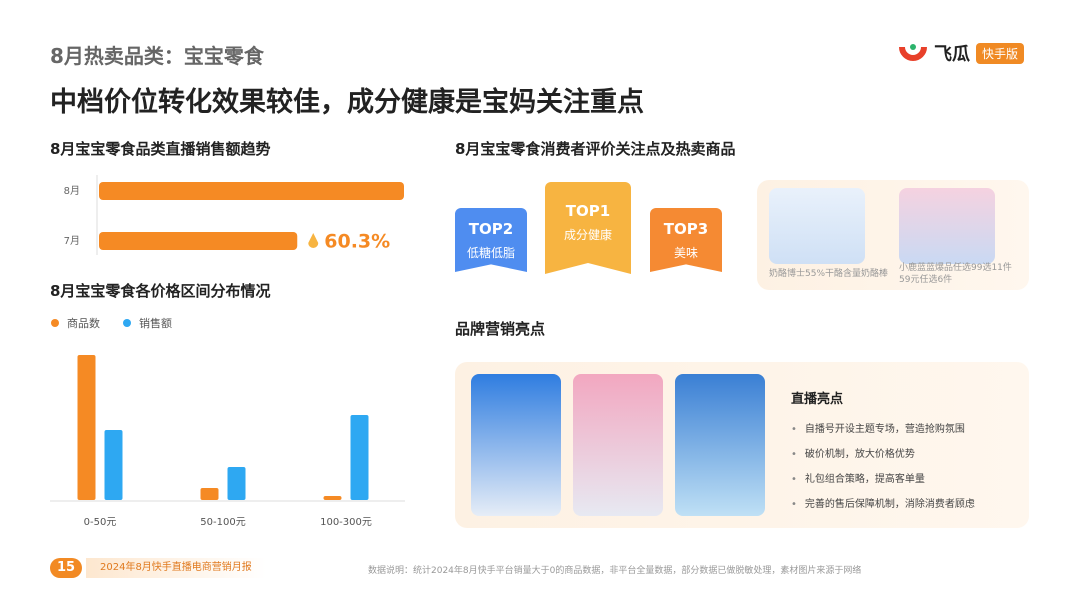 The image size is (1080, 608). What do you see at coordinates (83, 323) in the screenshot?
I see `legend-label: 商品数` at bounding box center [83, 323].